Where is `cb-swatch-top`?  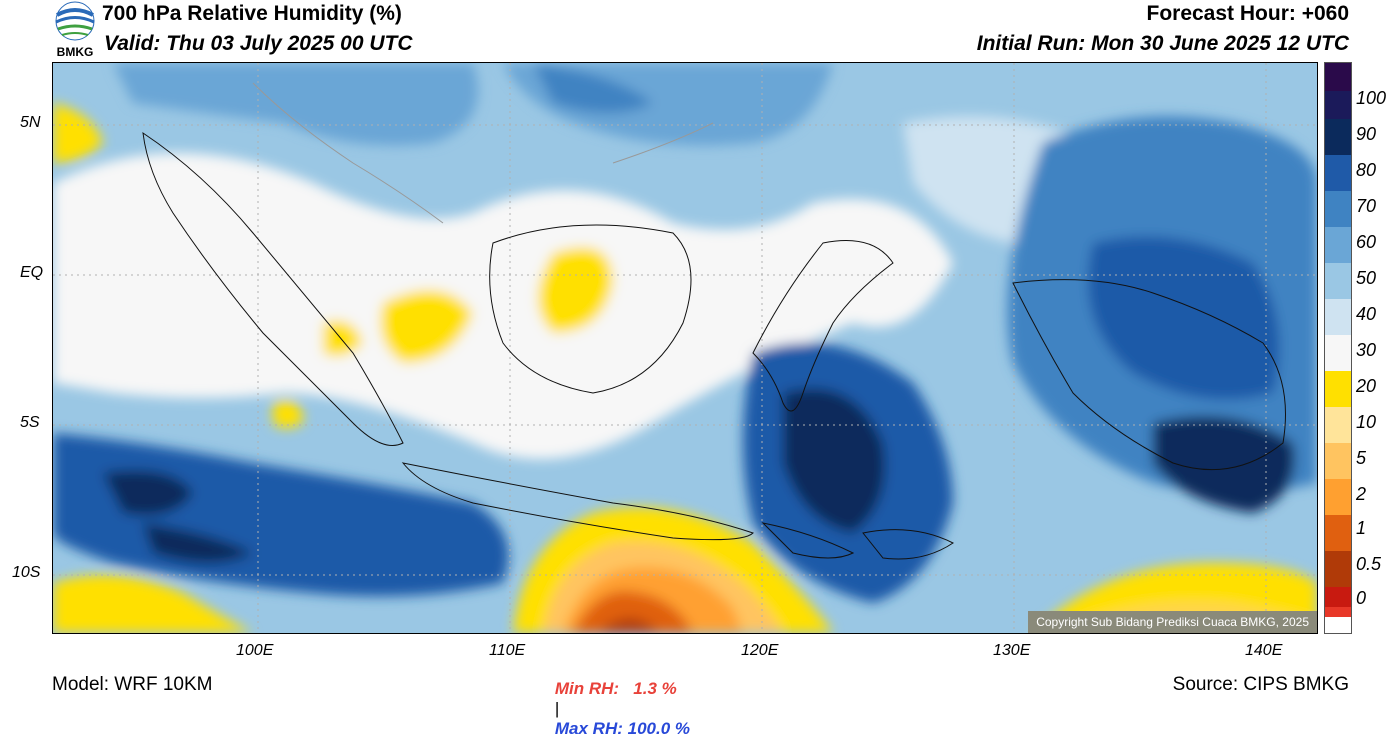 cb-swatch-top is located at coordinates (1338, 77).